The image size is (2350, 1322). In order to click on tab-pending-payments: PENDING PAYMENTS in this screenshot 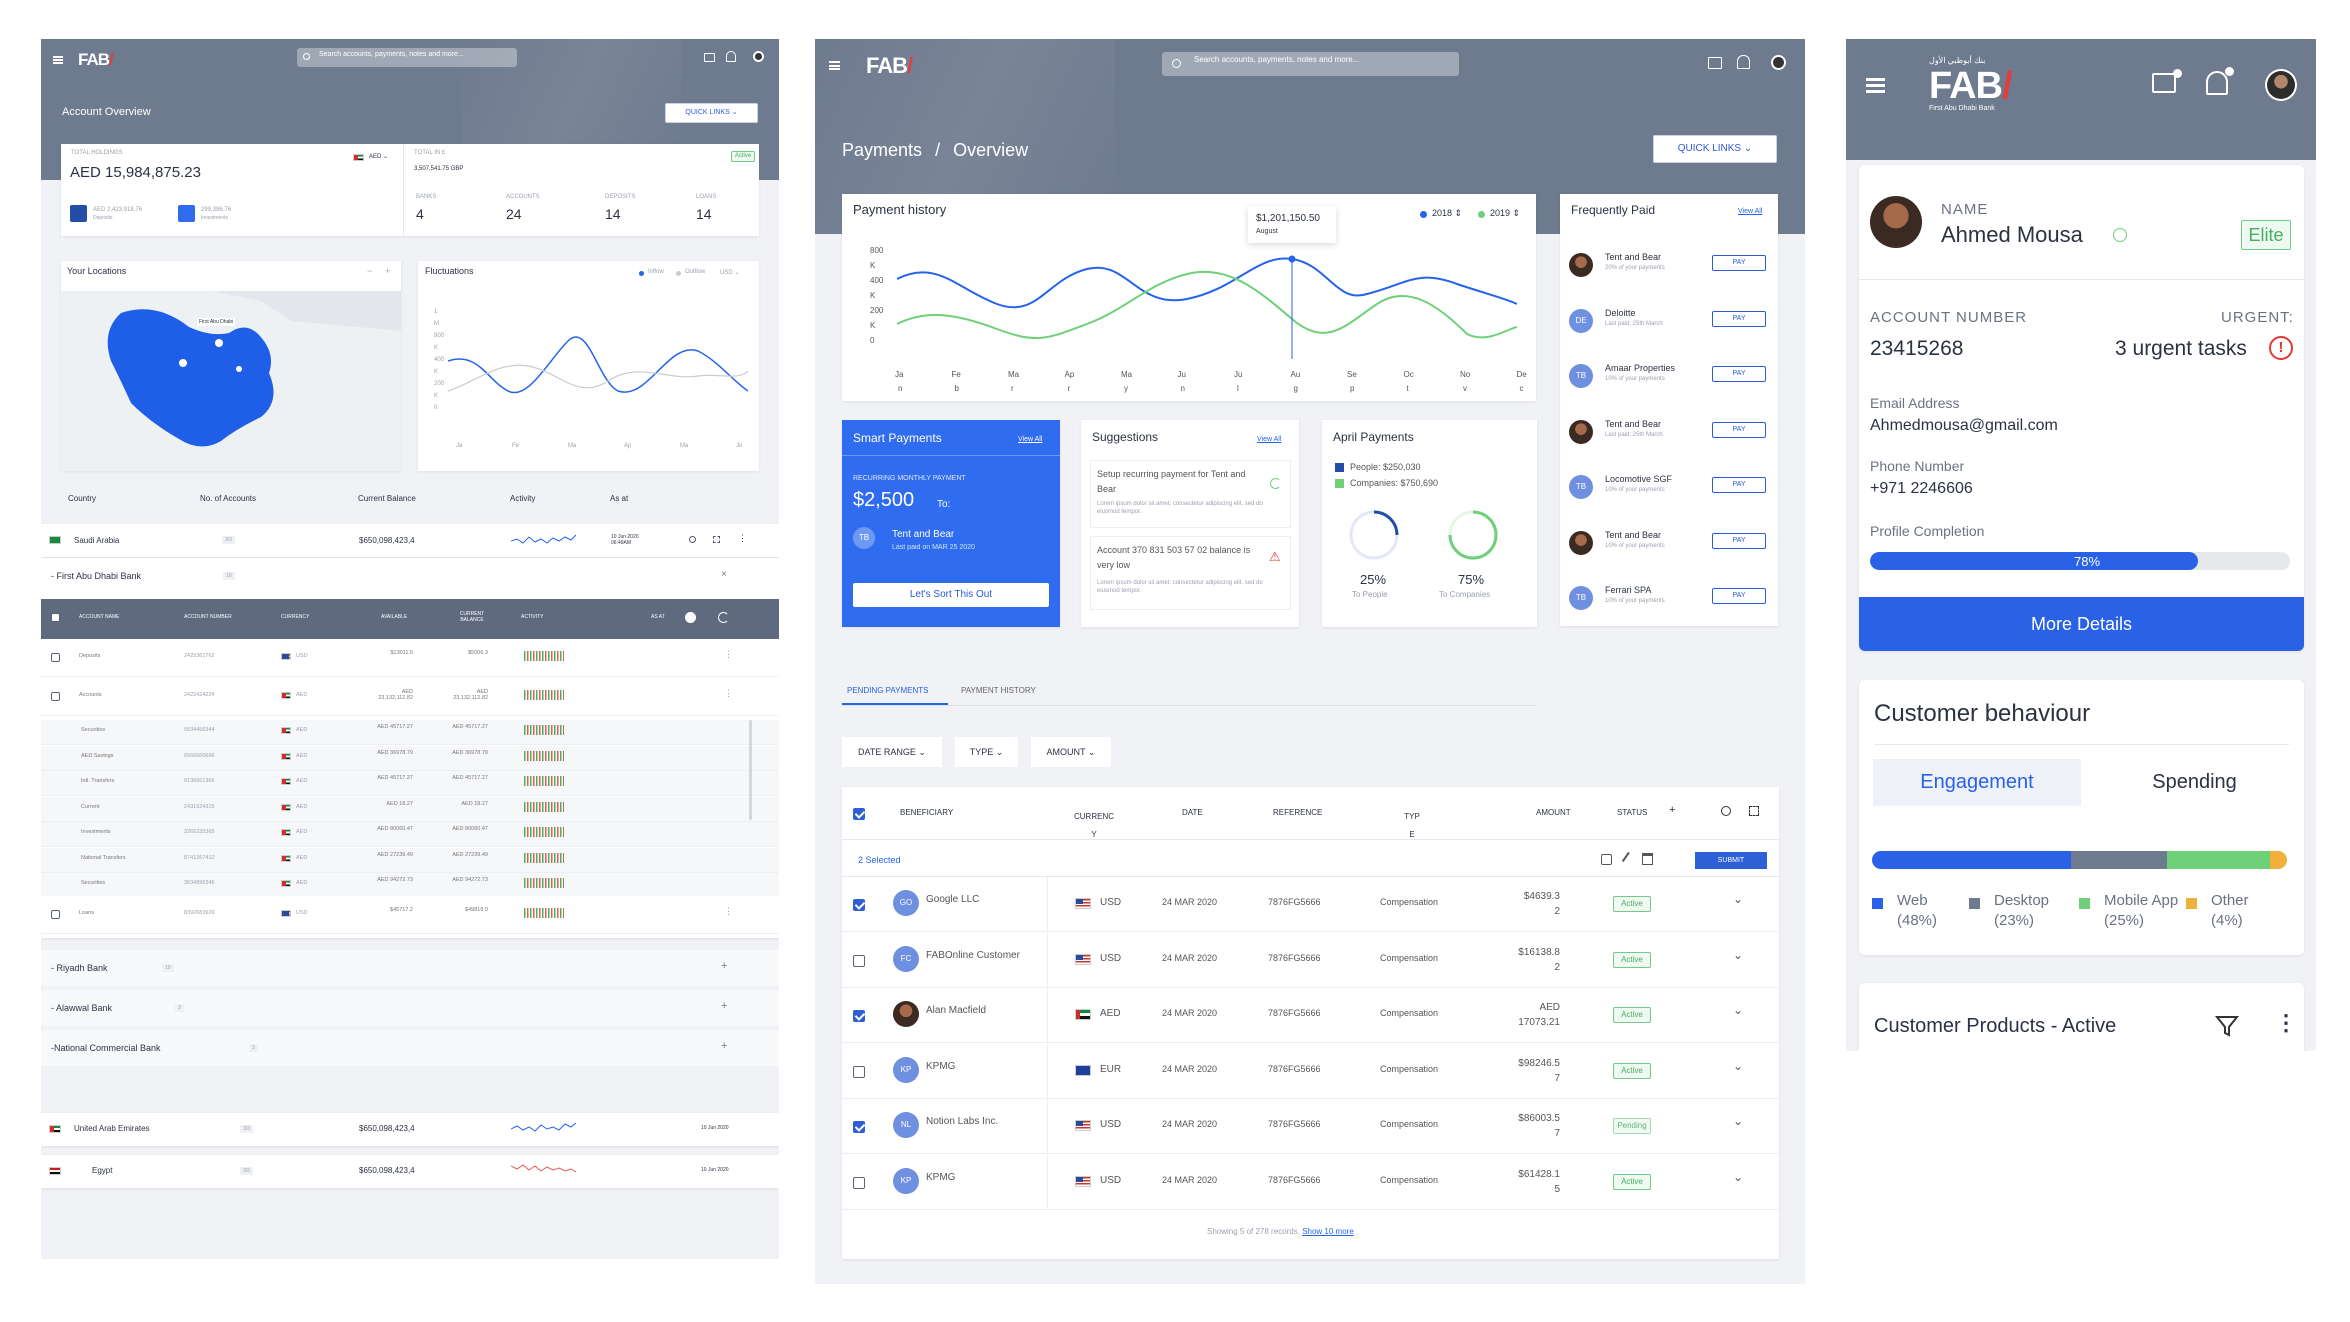, I will do `click(888, 690)`.